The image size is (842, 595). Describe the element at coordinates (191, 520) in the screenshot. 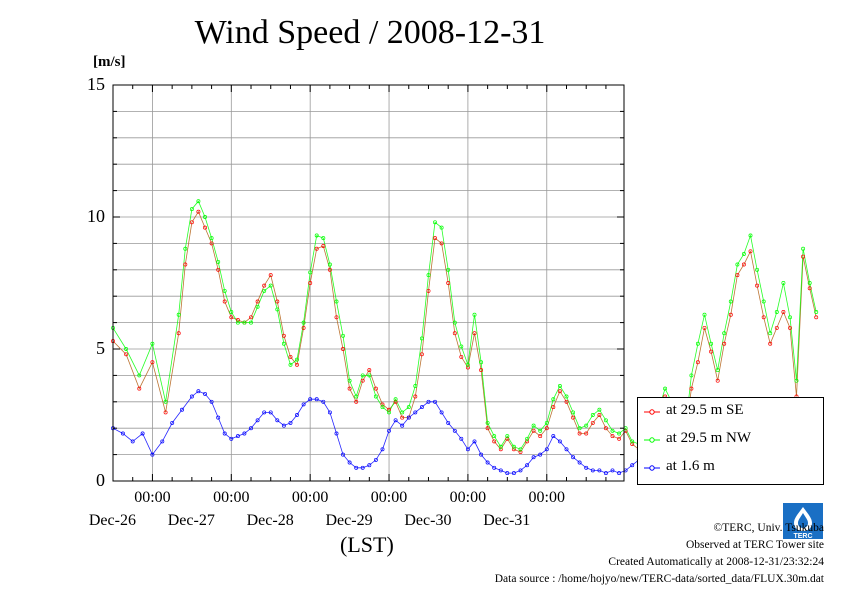

I see `x-tick-date-label: Dec-27` at that location.